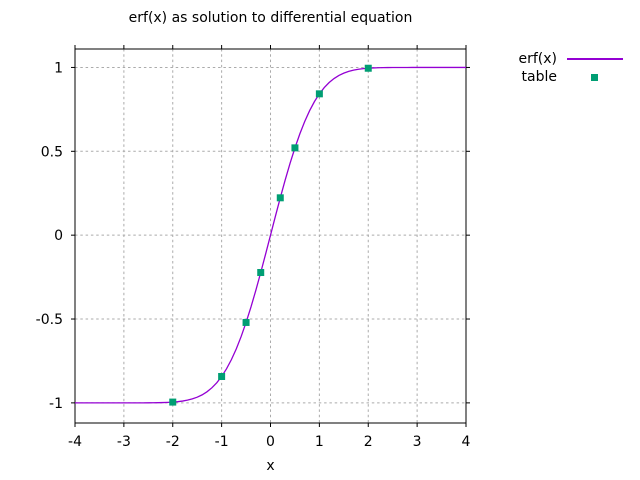 The height and width of the screenshot is (480, 640). I want to click on svg-text: -2, so click(173, 442).